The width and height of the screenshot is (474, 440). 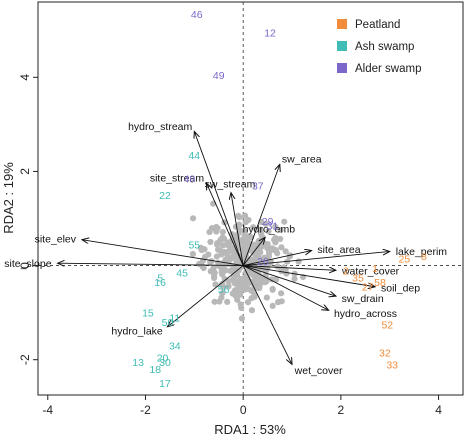 I want to click on site-label: 26, so click(x=263, y=262).